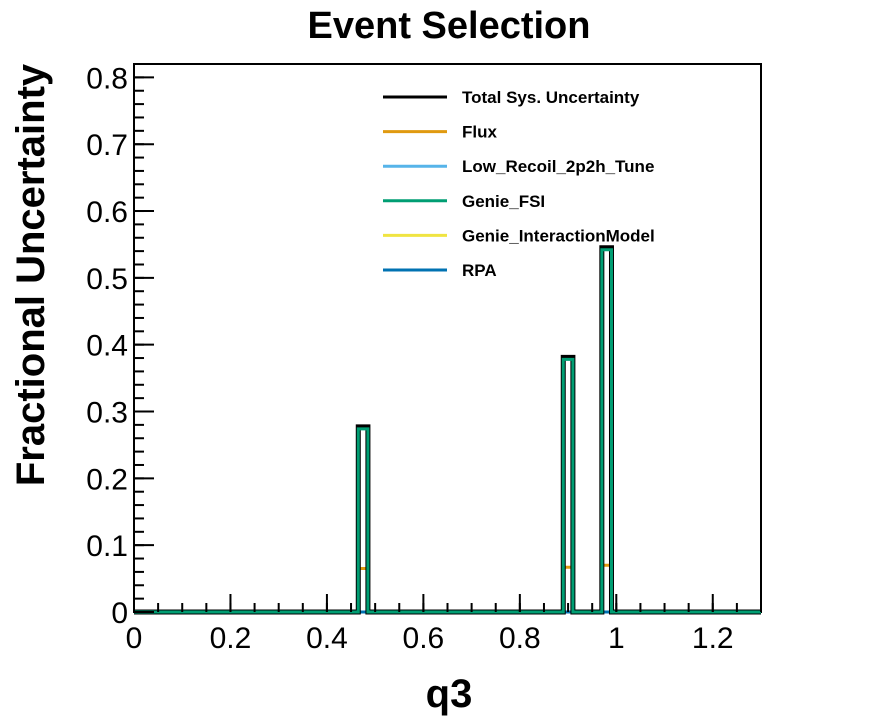 The width and height of the screenshot is (896, 722). Describe the element at coordinates (503, 201) in the screenshot. I see `legend-label-3: Genie_FSI` at that location.